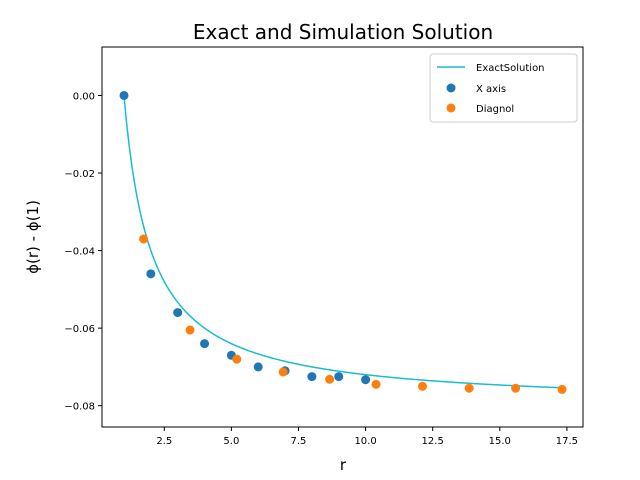  I want to click on y-tick-label: −0.04, so click(79, 252).